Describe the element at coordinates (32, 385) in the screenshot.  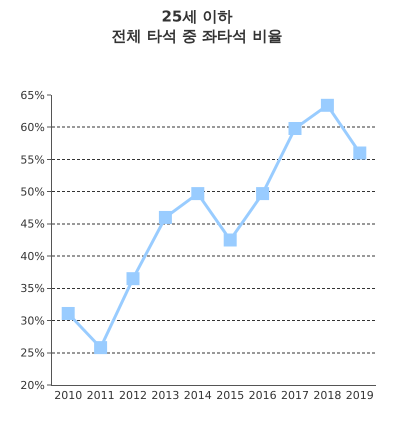
I see `y-tick-label: 20%` at that location.